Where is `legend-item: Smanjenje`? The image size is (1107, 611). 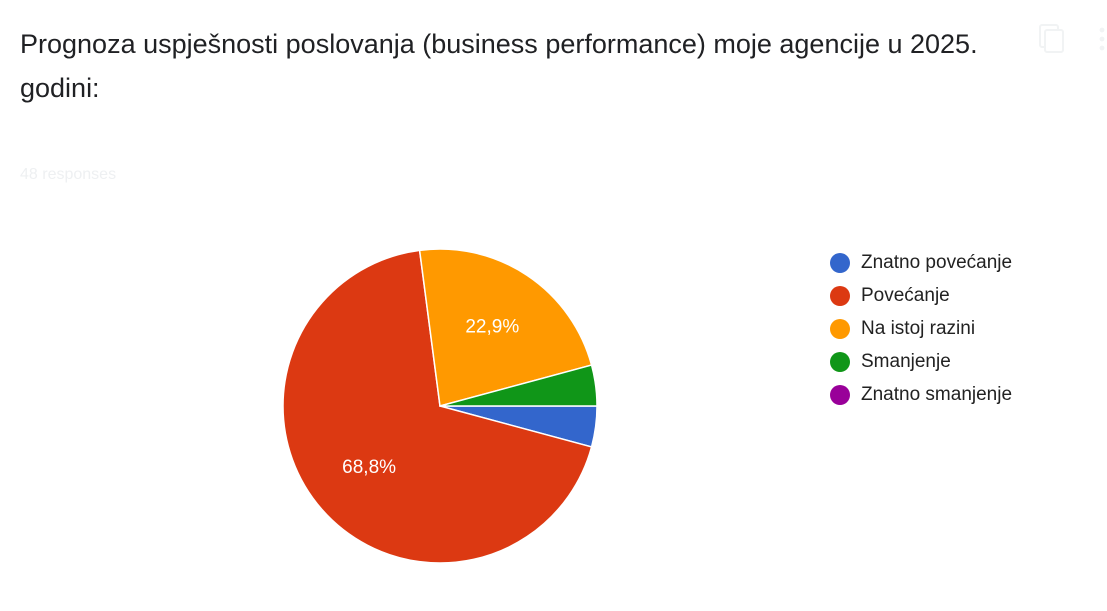
legend-item: Smanjenje is located at coordinates (921, 361).